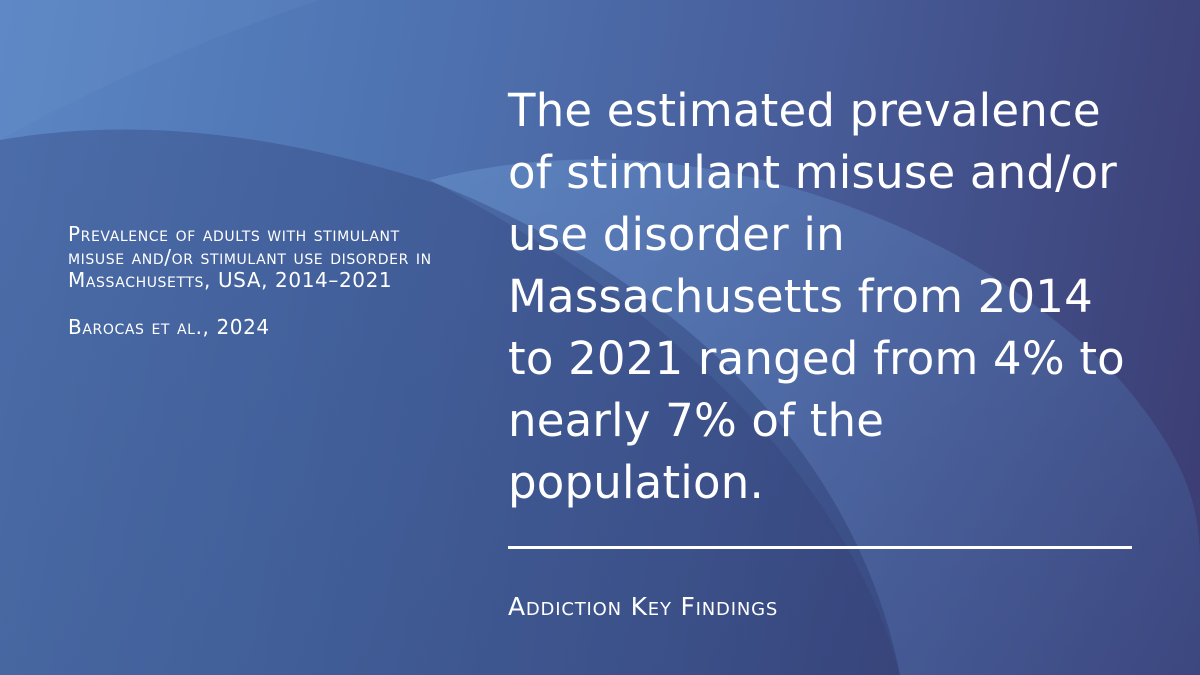  I want to click on series-footer: Addiction Key Findings, so click(643, 606).